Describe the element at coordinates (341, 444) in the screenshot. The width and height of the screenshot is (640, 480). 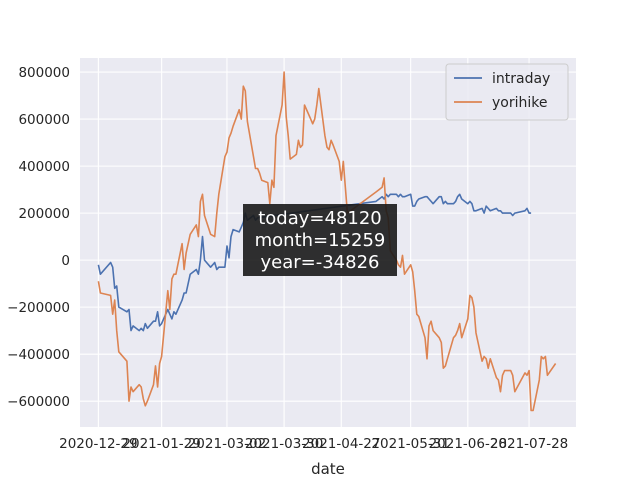
I see `x-tick-label: 2021-04-27` at that location.